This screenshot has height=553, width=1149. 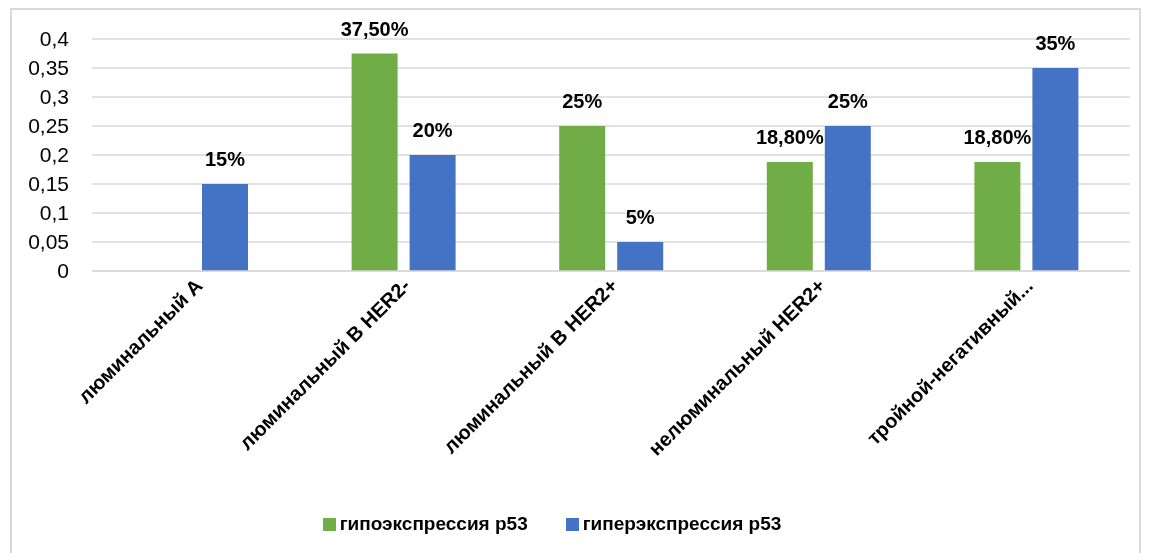 I want to click on y-tick-label: 0, so click(x=63, y=271).